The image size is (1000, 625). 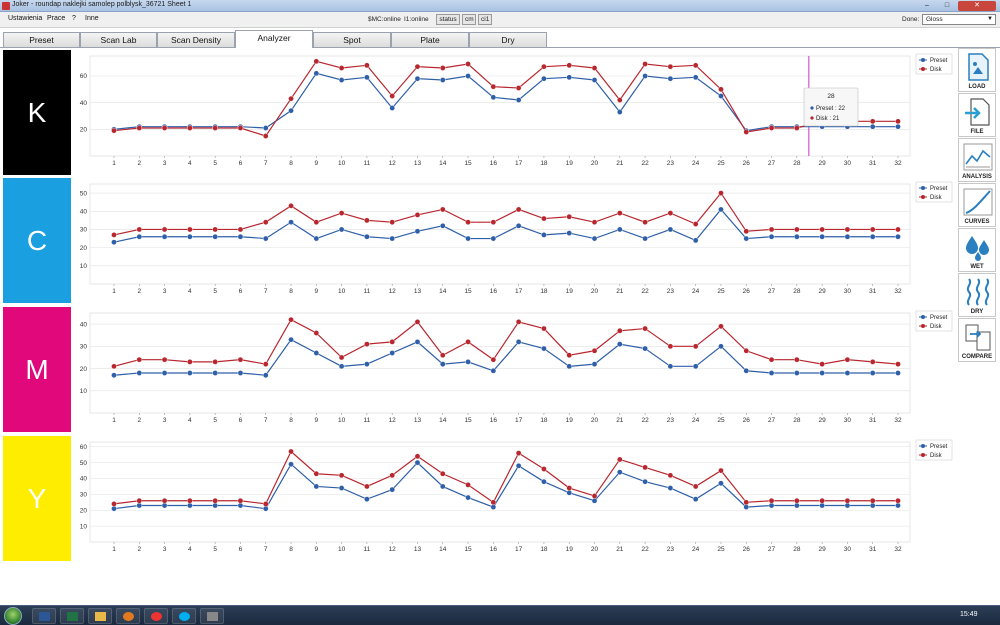 I want to click on tab-preset: Preset, so click(x=41, y=39).